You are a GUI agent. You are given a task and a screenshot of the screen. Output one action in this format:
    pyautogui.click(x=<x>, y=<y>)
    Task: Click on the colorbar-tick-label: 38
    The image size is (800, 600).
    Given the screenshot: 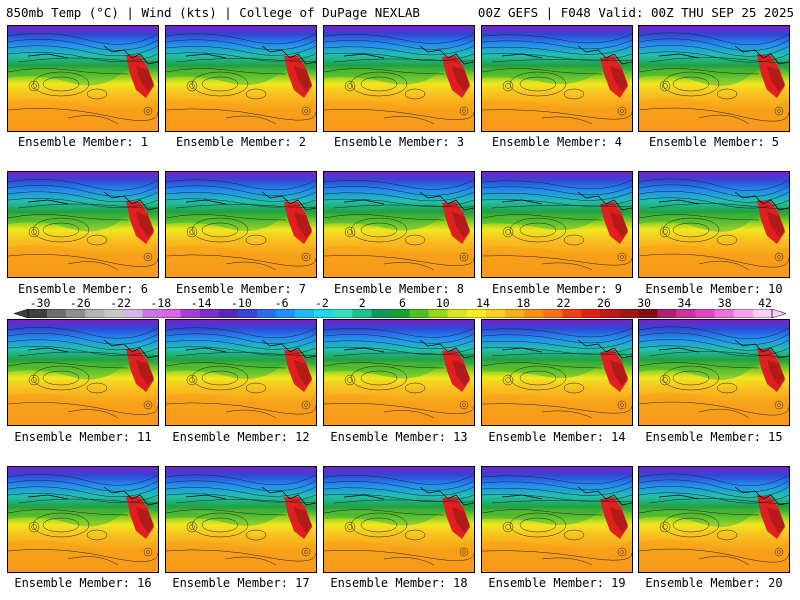 What is the action you would take?
    pyautogui.click(x=724, y=303)
    